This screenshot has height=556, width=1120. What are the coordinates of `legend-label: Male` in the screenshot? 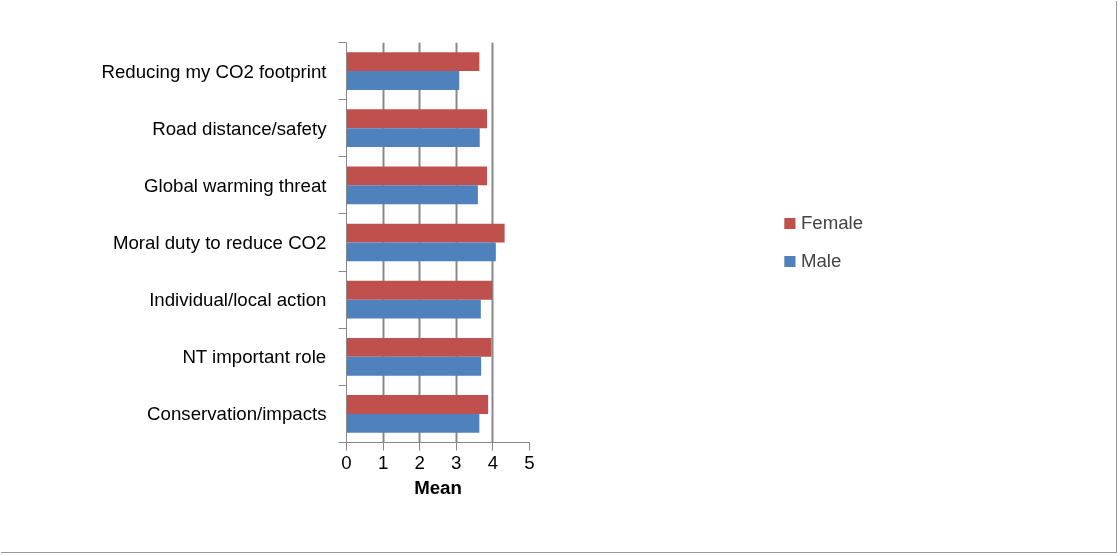 It's located at (821, 261).